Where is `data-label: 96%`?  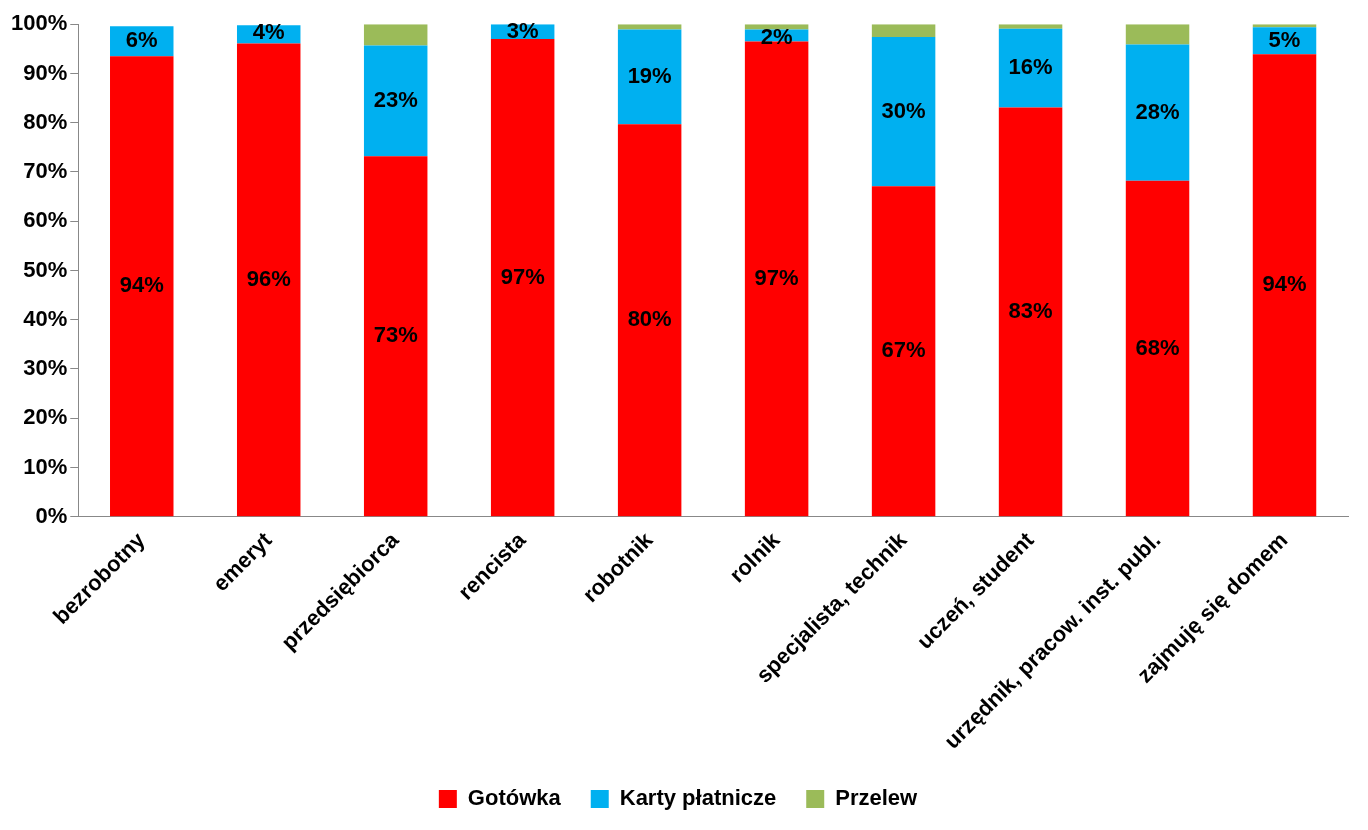
data-label: 96% is located at coordinates (268, 278).